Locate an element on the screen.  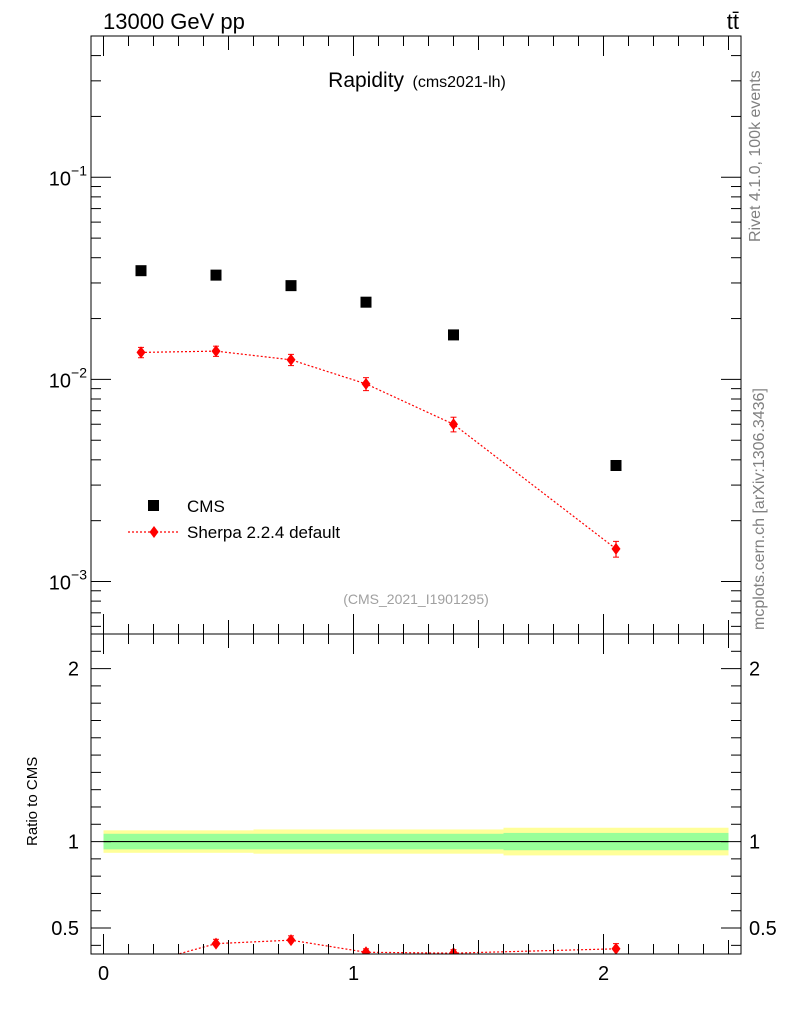
rivet-version-label: Rivet 4.1.0, 100k events is located at coordinates (755, 156).